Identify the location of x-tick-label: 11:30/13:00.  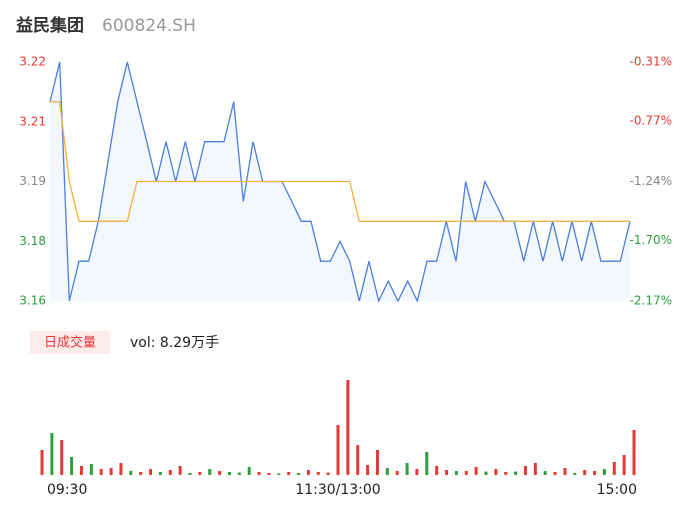
(337, 490).